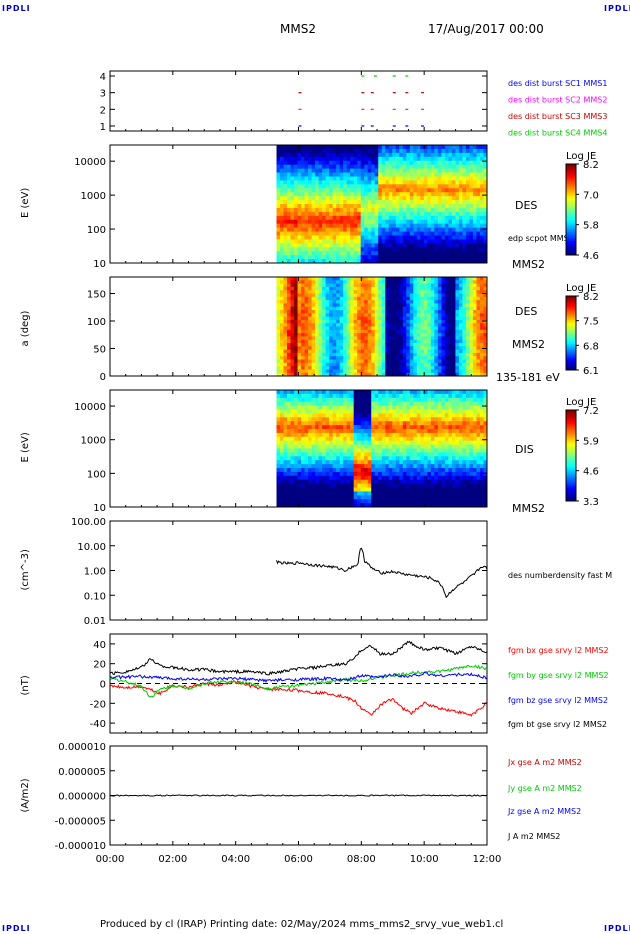 The image size is (630, 934). I want to click on des-energy-spectrogram-y-tick-label: 10000, so click(90, 162).